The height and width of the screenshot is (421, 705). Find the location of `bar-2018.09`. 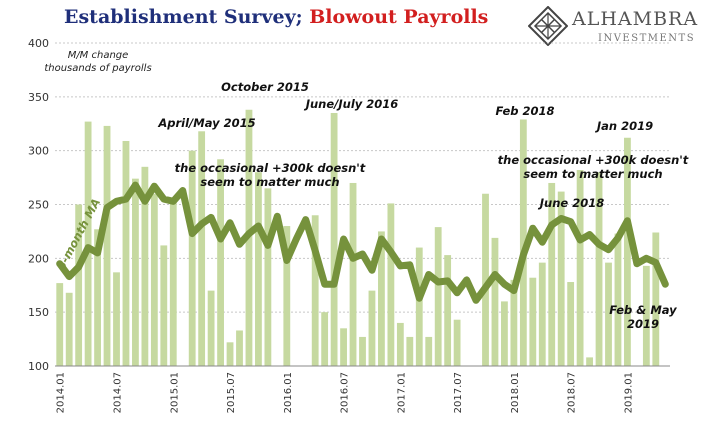

bar-2018.09 is located at coordinates (589, 361).